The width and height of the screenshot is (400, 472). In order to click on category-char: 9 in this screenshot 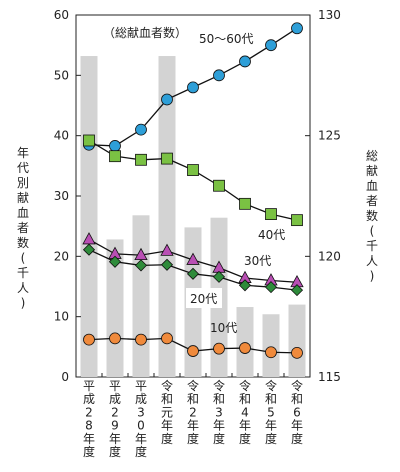, I will do `click(115, 426)`.